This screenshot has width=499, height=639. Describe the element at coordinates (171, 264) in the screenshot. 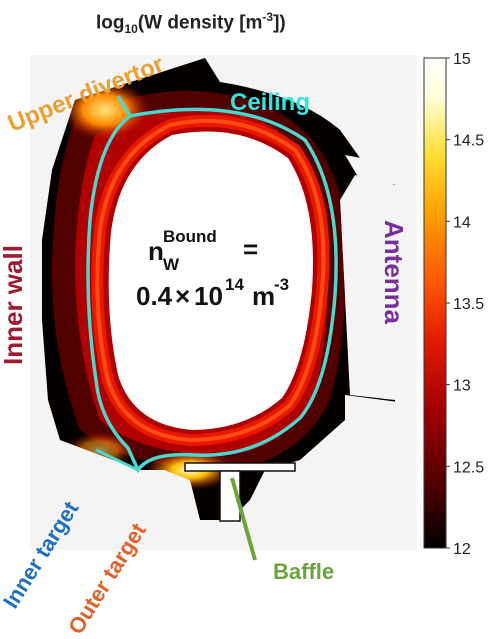

I see `formula-sub: W` at that location.